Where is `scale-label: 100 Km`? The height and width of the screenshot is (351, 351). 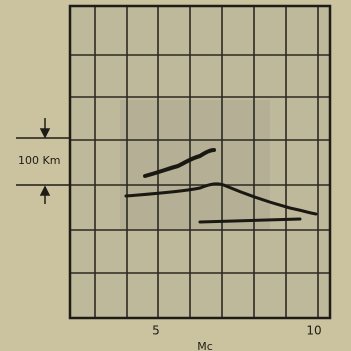
scale-label: 100 Km is located at coordinates (39, 160).